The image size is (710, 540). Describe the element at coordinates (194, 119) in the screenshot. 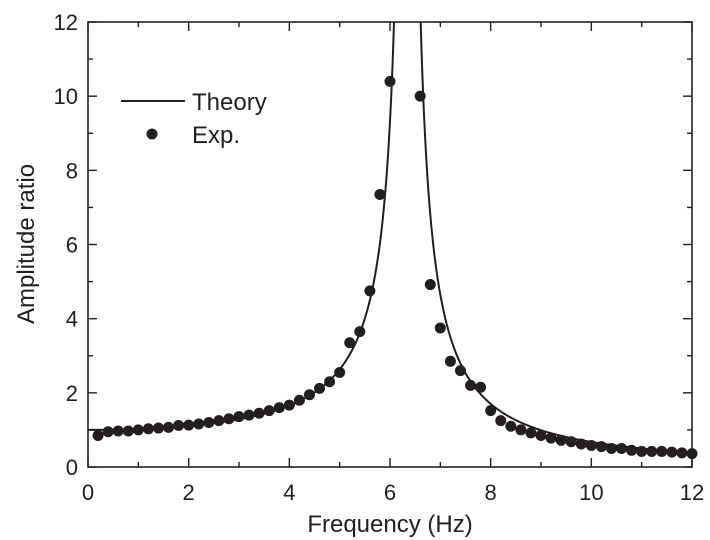

I see `legend: Theory Exp.` at that location.